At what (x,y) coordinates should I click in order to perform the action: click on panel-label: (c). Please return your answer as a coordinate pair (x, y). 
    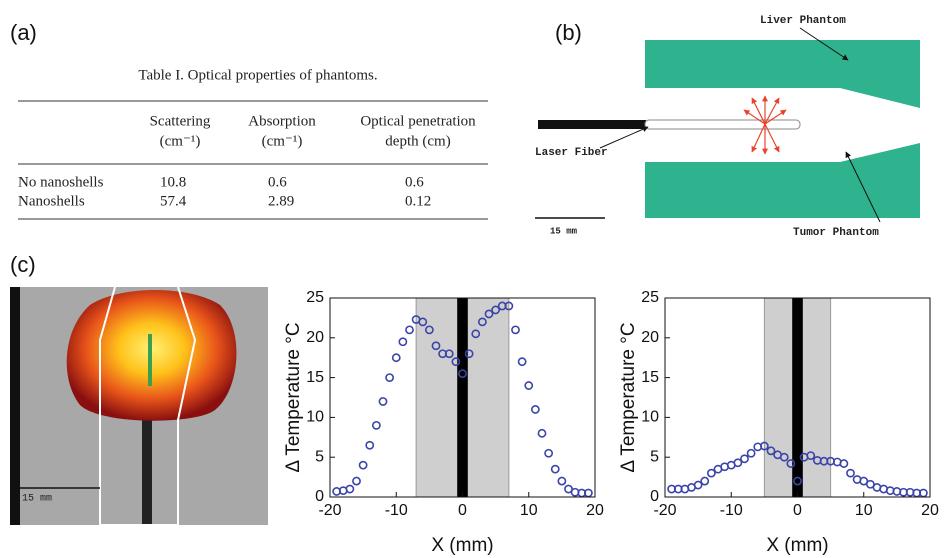
    Looking at the image, I should click on (23, 264).